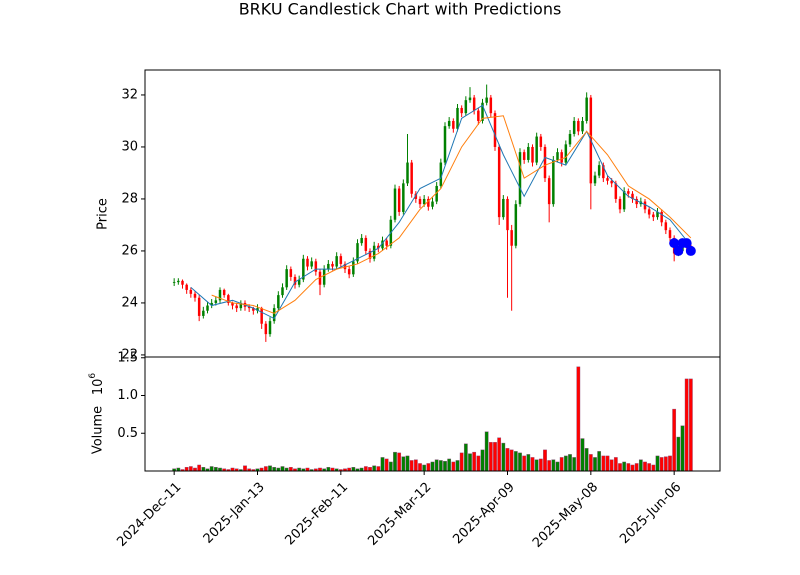 The height and width of the screenshot is (575, 800). I want to click on x-tick-label: 2025-Mar-12, so click(399, 514).